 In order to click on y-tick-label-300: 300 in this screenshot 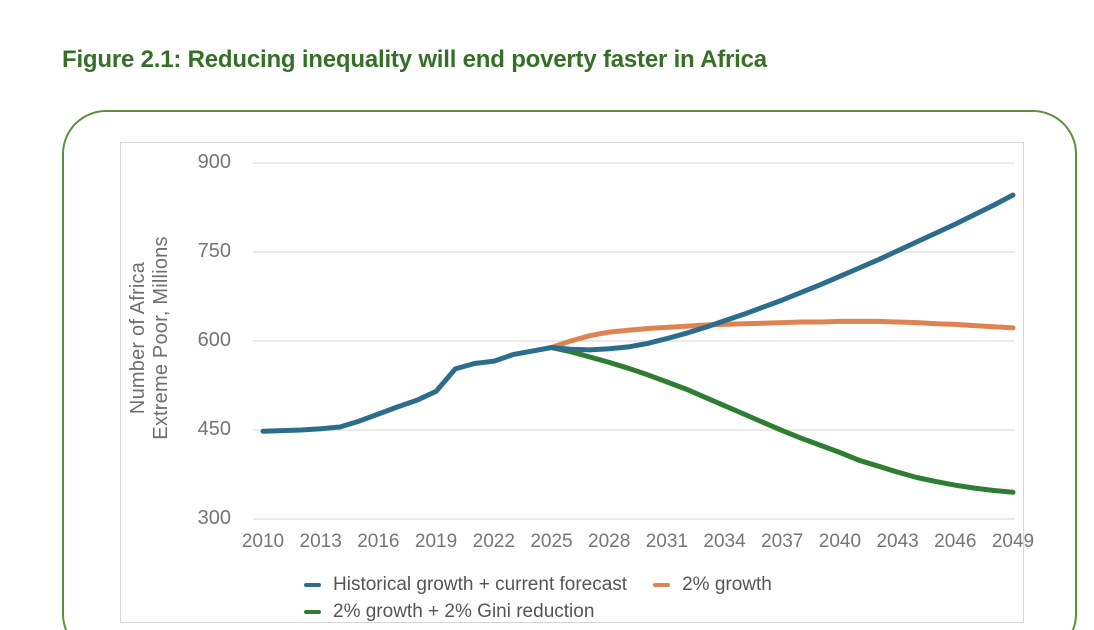, I will do `click(214, 518)`.